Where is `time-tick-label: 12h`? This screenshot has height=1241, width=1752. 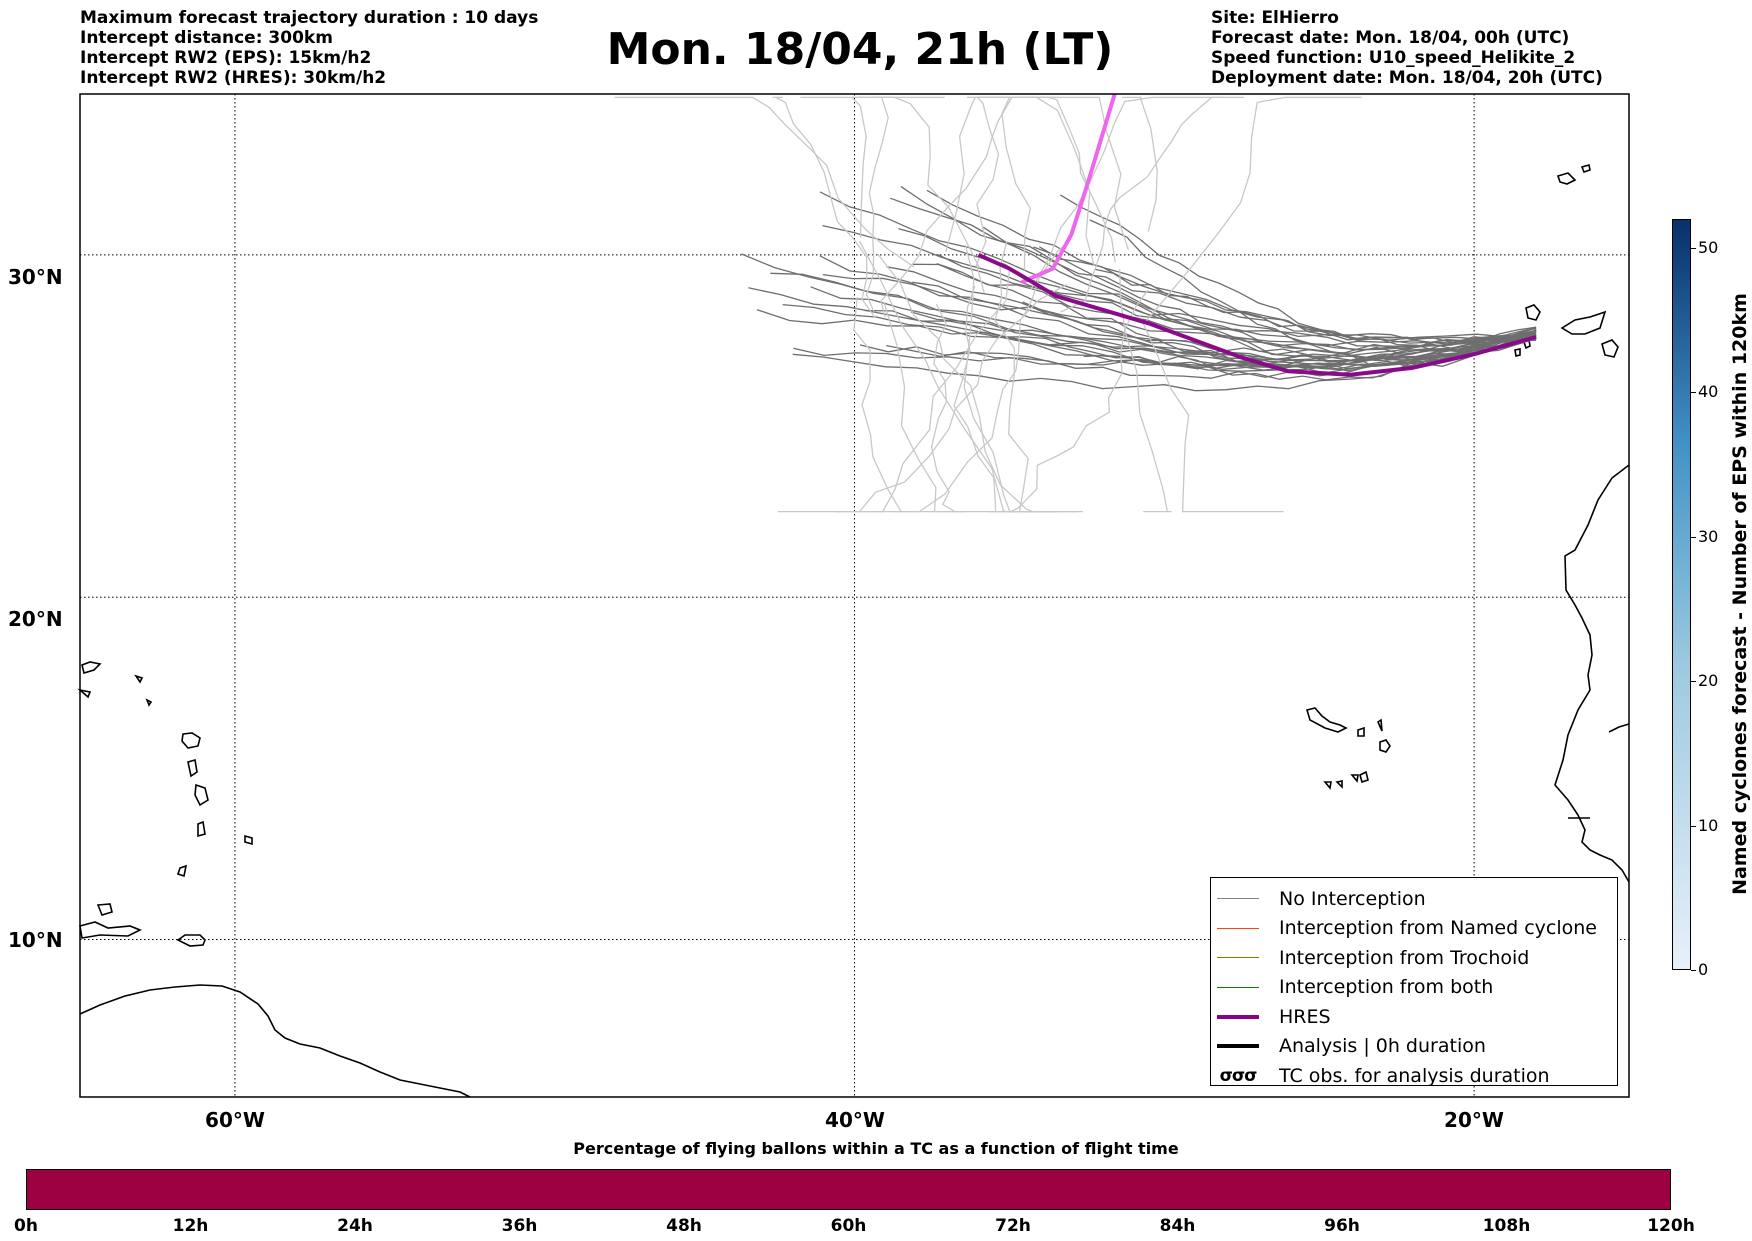 time-tick-label: 12h is located at coordinates (190, 1226).